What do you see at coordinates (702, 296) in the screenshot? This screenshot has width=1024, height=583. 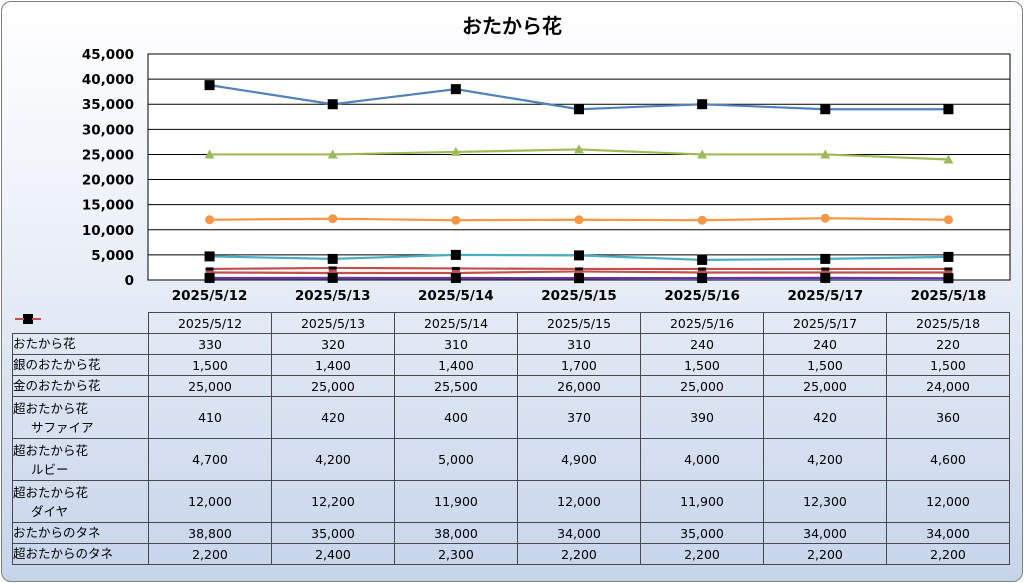 I see `x-tick-label: 2025/5/16` at bounding box center [702, 296].